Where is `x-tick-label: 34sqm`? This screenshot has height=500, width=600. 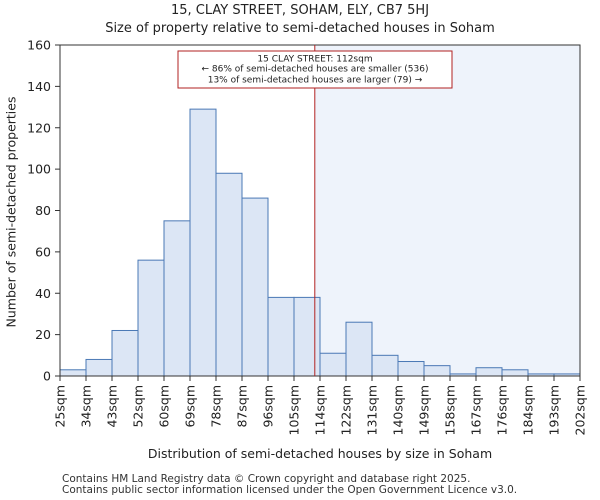
x-tick-label: 34sqm is located at coordinates (86, 406).